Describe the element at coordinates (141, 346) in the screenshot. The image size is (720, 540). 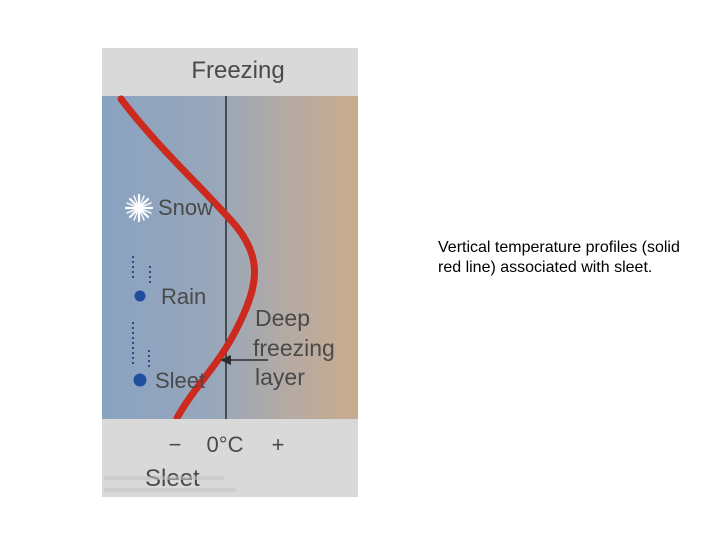
I see `sleet-fall-trail` at that location.